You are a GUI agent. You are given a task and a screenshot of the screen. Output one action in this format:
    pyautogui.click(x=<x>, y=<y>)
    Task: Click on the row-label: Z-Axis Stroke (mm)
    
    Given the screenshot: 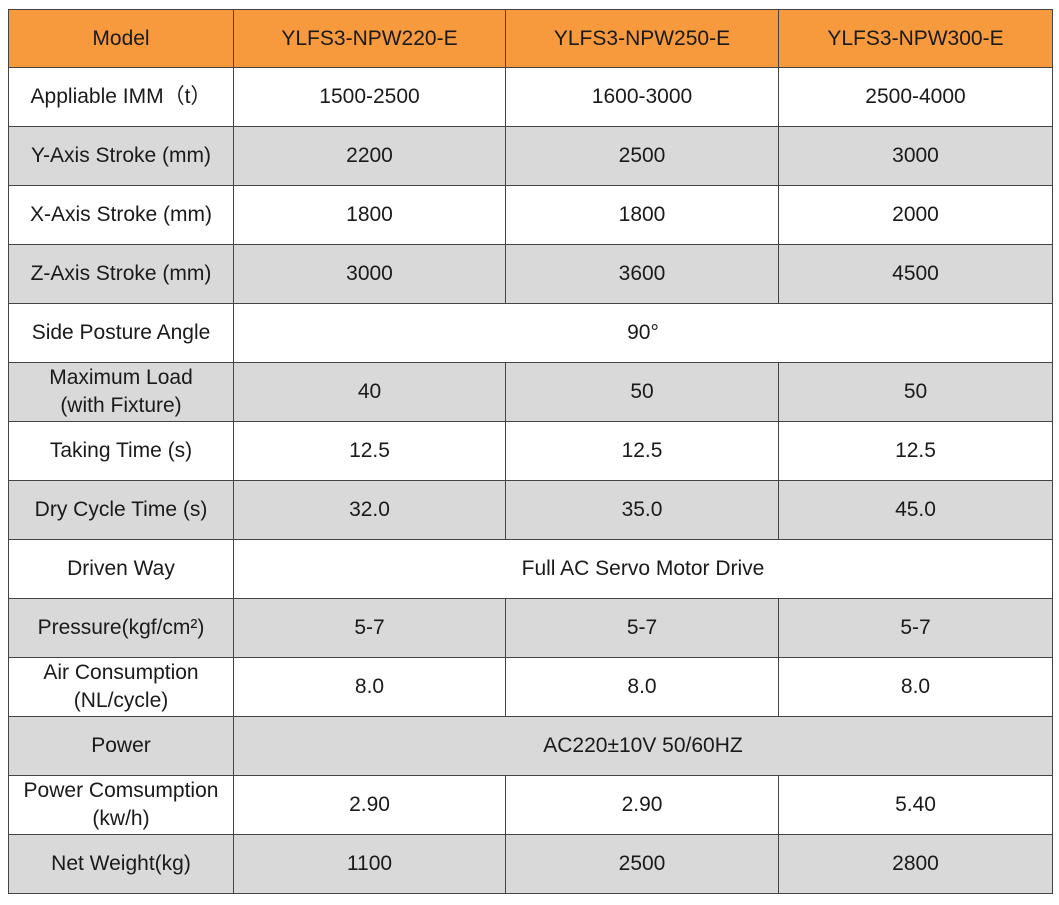 What is the action you would take?
    pyautogui.click(x=121, y=274)
    